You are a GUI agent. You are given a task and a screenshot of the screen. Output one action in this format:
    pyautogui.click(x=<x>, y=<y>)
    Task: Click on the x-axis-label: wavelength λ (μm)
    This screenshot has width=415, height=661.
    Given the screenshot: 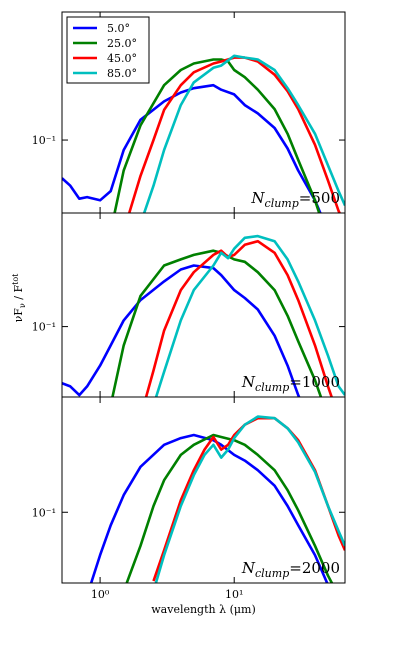 What is the action you would take?
    pyautogui.click(x=203, y=609)
    